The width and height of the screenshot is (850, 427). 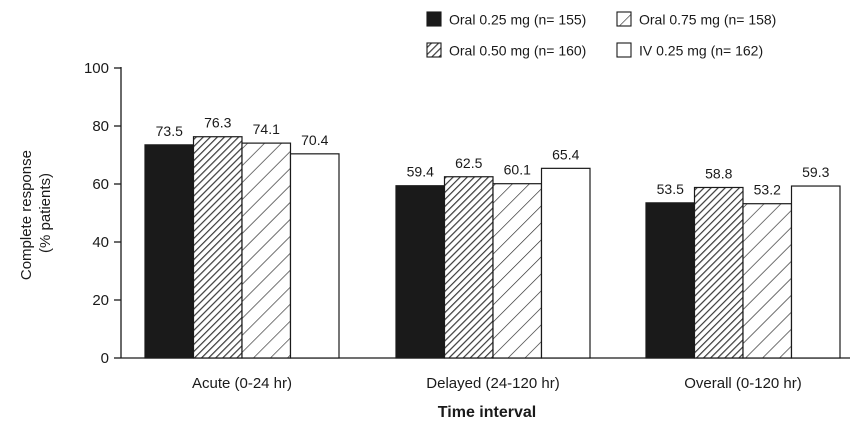 What do you see at coordinates (36, 213) in the screenshot?
I see `y-axis-title: Complete response (% patients)` at bounding box center [36, 213].